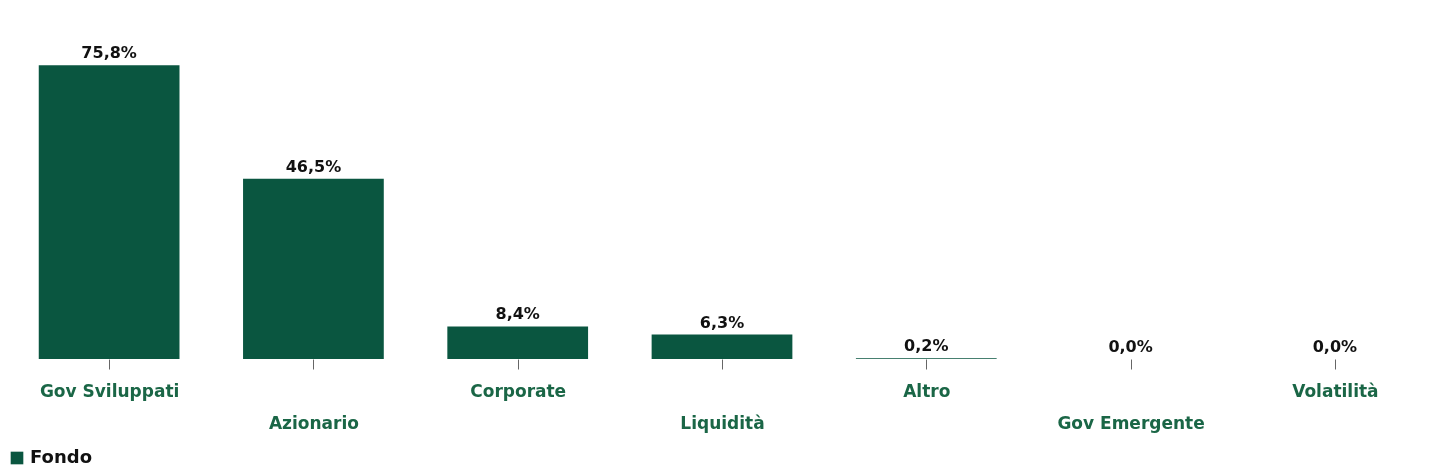  I want to click on x-tick-label: Altro, so click(927, 390).